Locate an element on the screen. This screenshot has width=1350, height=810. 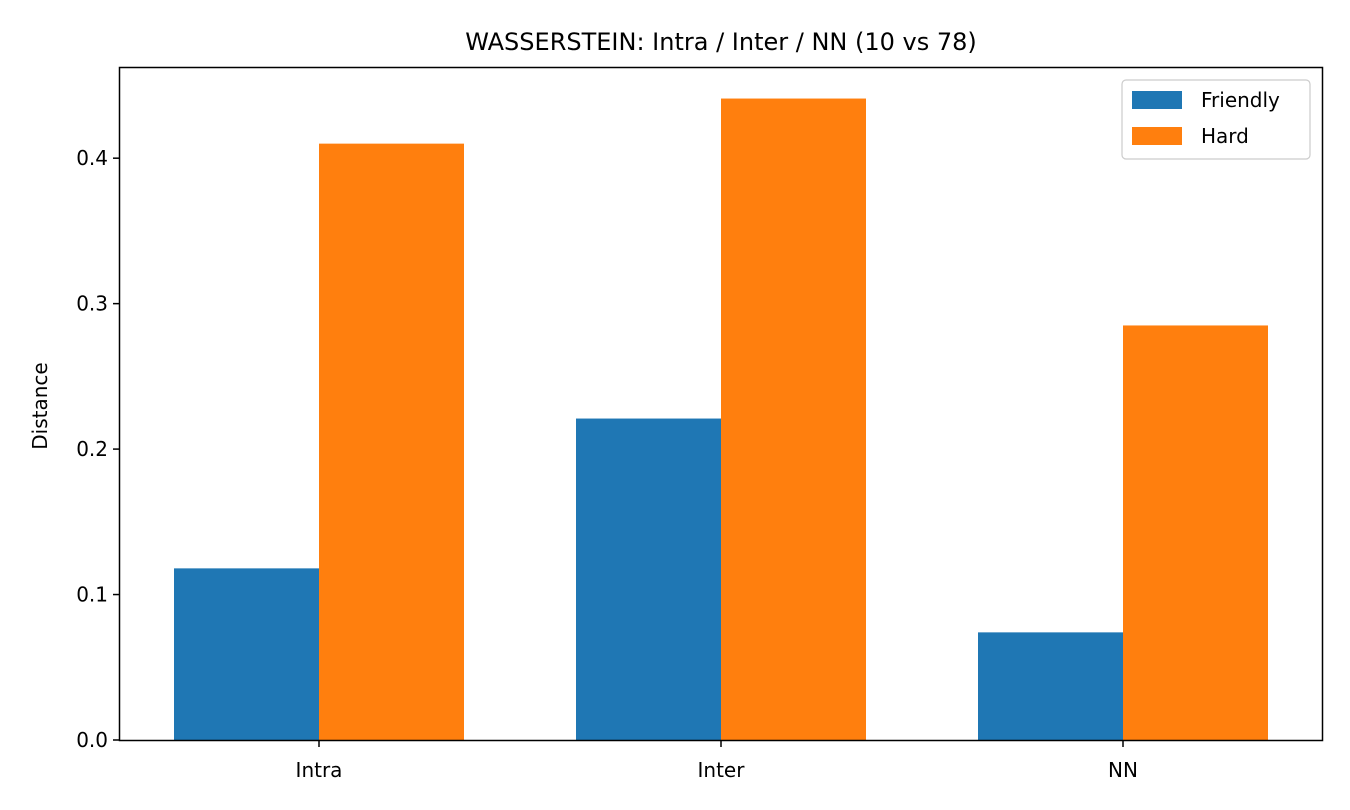
y-tick-label: 0.0 is located at coordinates (92, 740).